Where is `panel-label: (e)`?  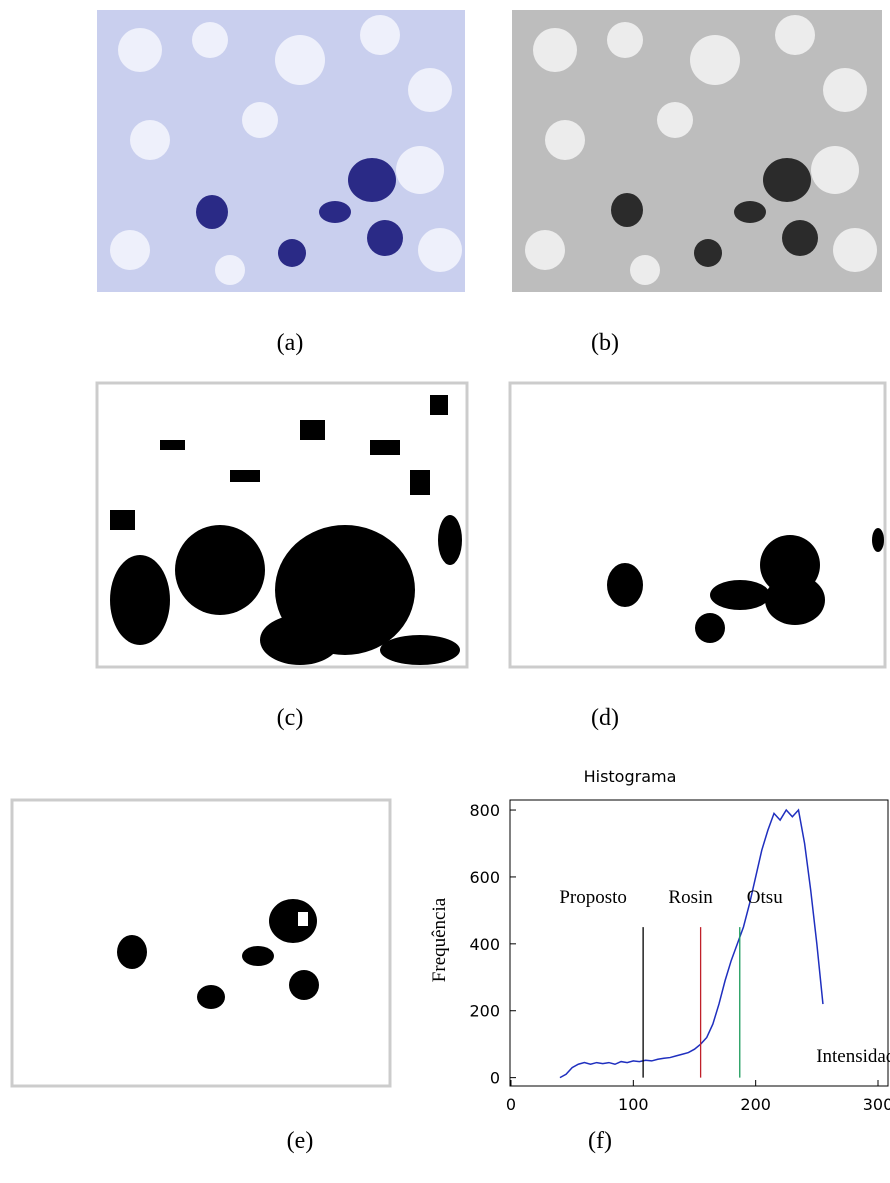 panel-label: (e) is located at coordinates (300, 1141).